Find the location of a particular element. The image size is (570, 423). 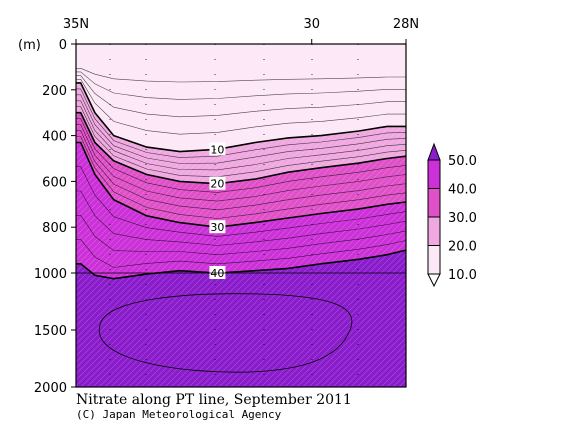

contour-label-30: 30 is located at coordinates (217, 227).